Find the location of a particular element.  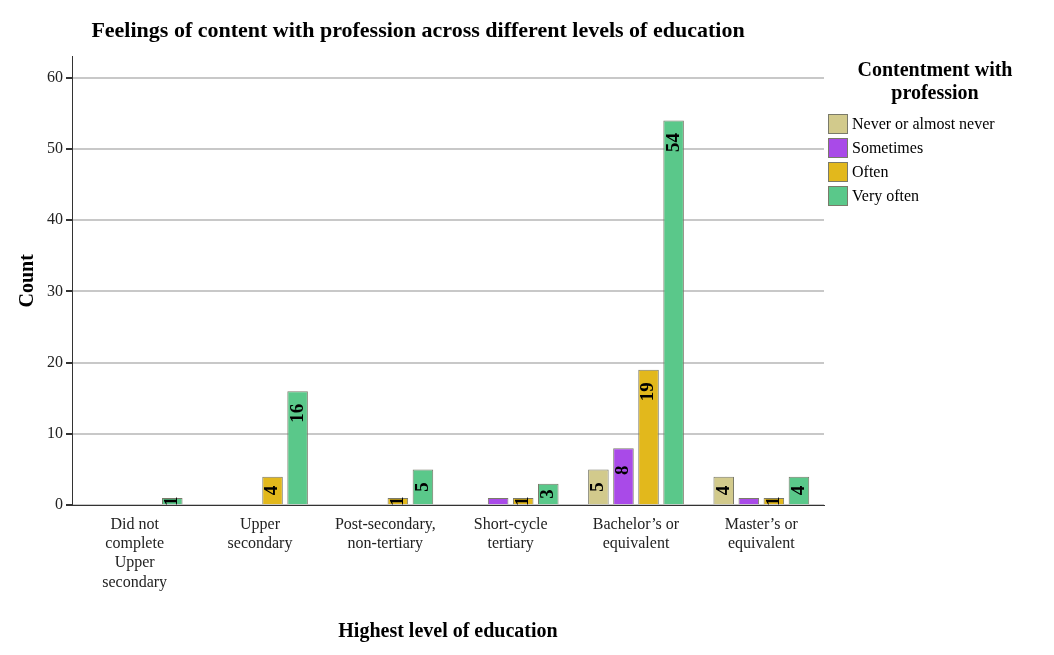

y-tick-label: 30 is located at coordinates (55, 290).